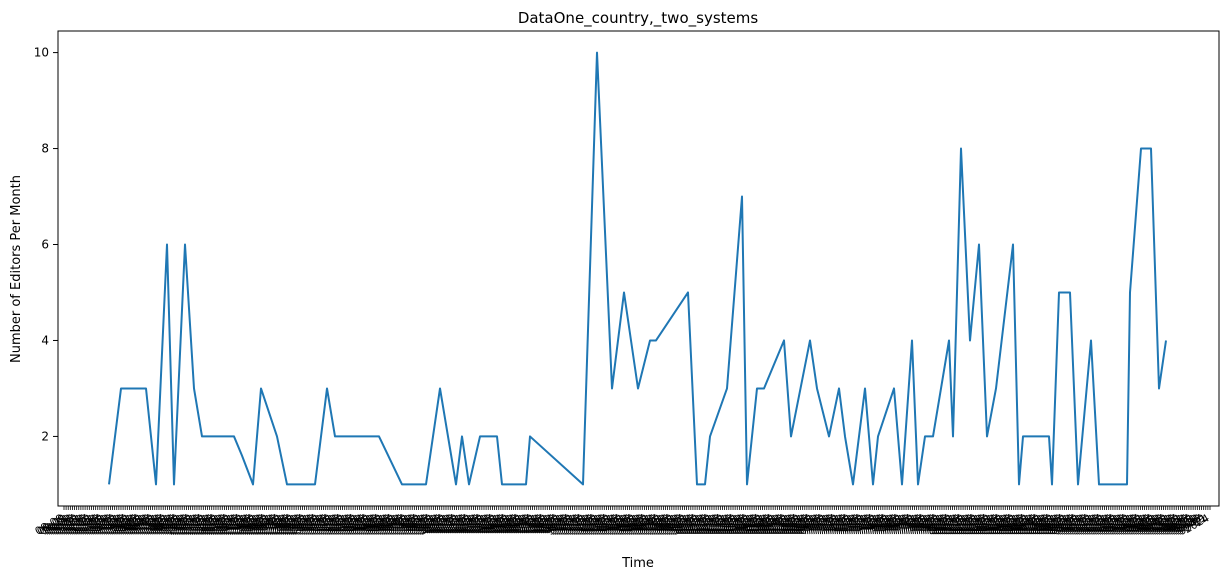 This screenshot has height=579, width=1229. Describe the element at coordinates (45, 436) in the screenshot. I see `y-tick-label: 2` at that location.